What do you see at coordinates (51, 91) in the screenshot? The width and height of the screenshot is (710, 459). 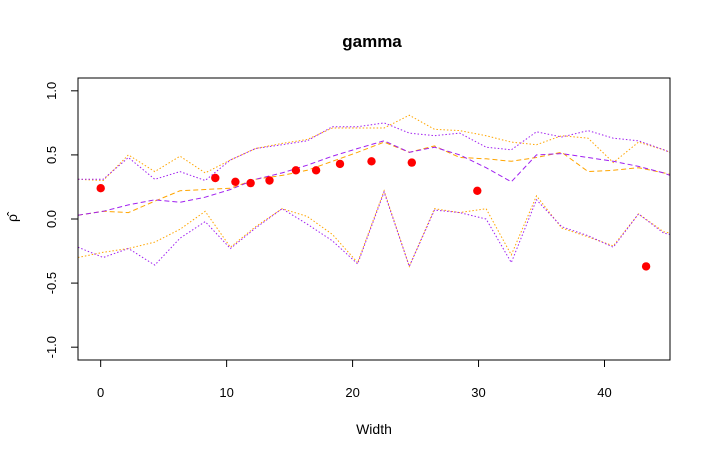 I see `y-tick-label-4: 1.0` at bounding box center [51, 91].